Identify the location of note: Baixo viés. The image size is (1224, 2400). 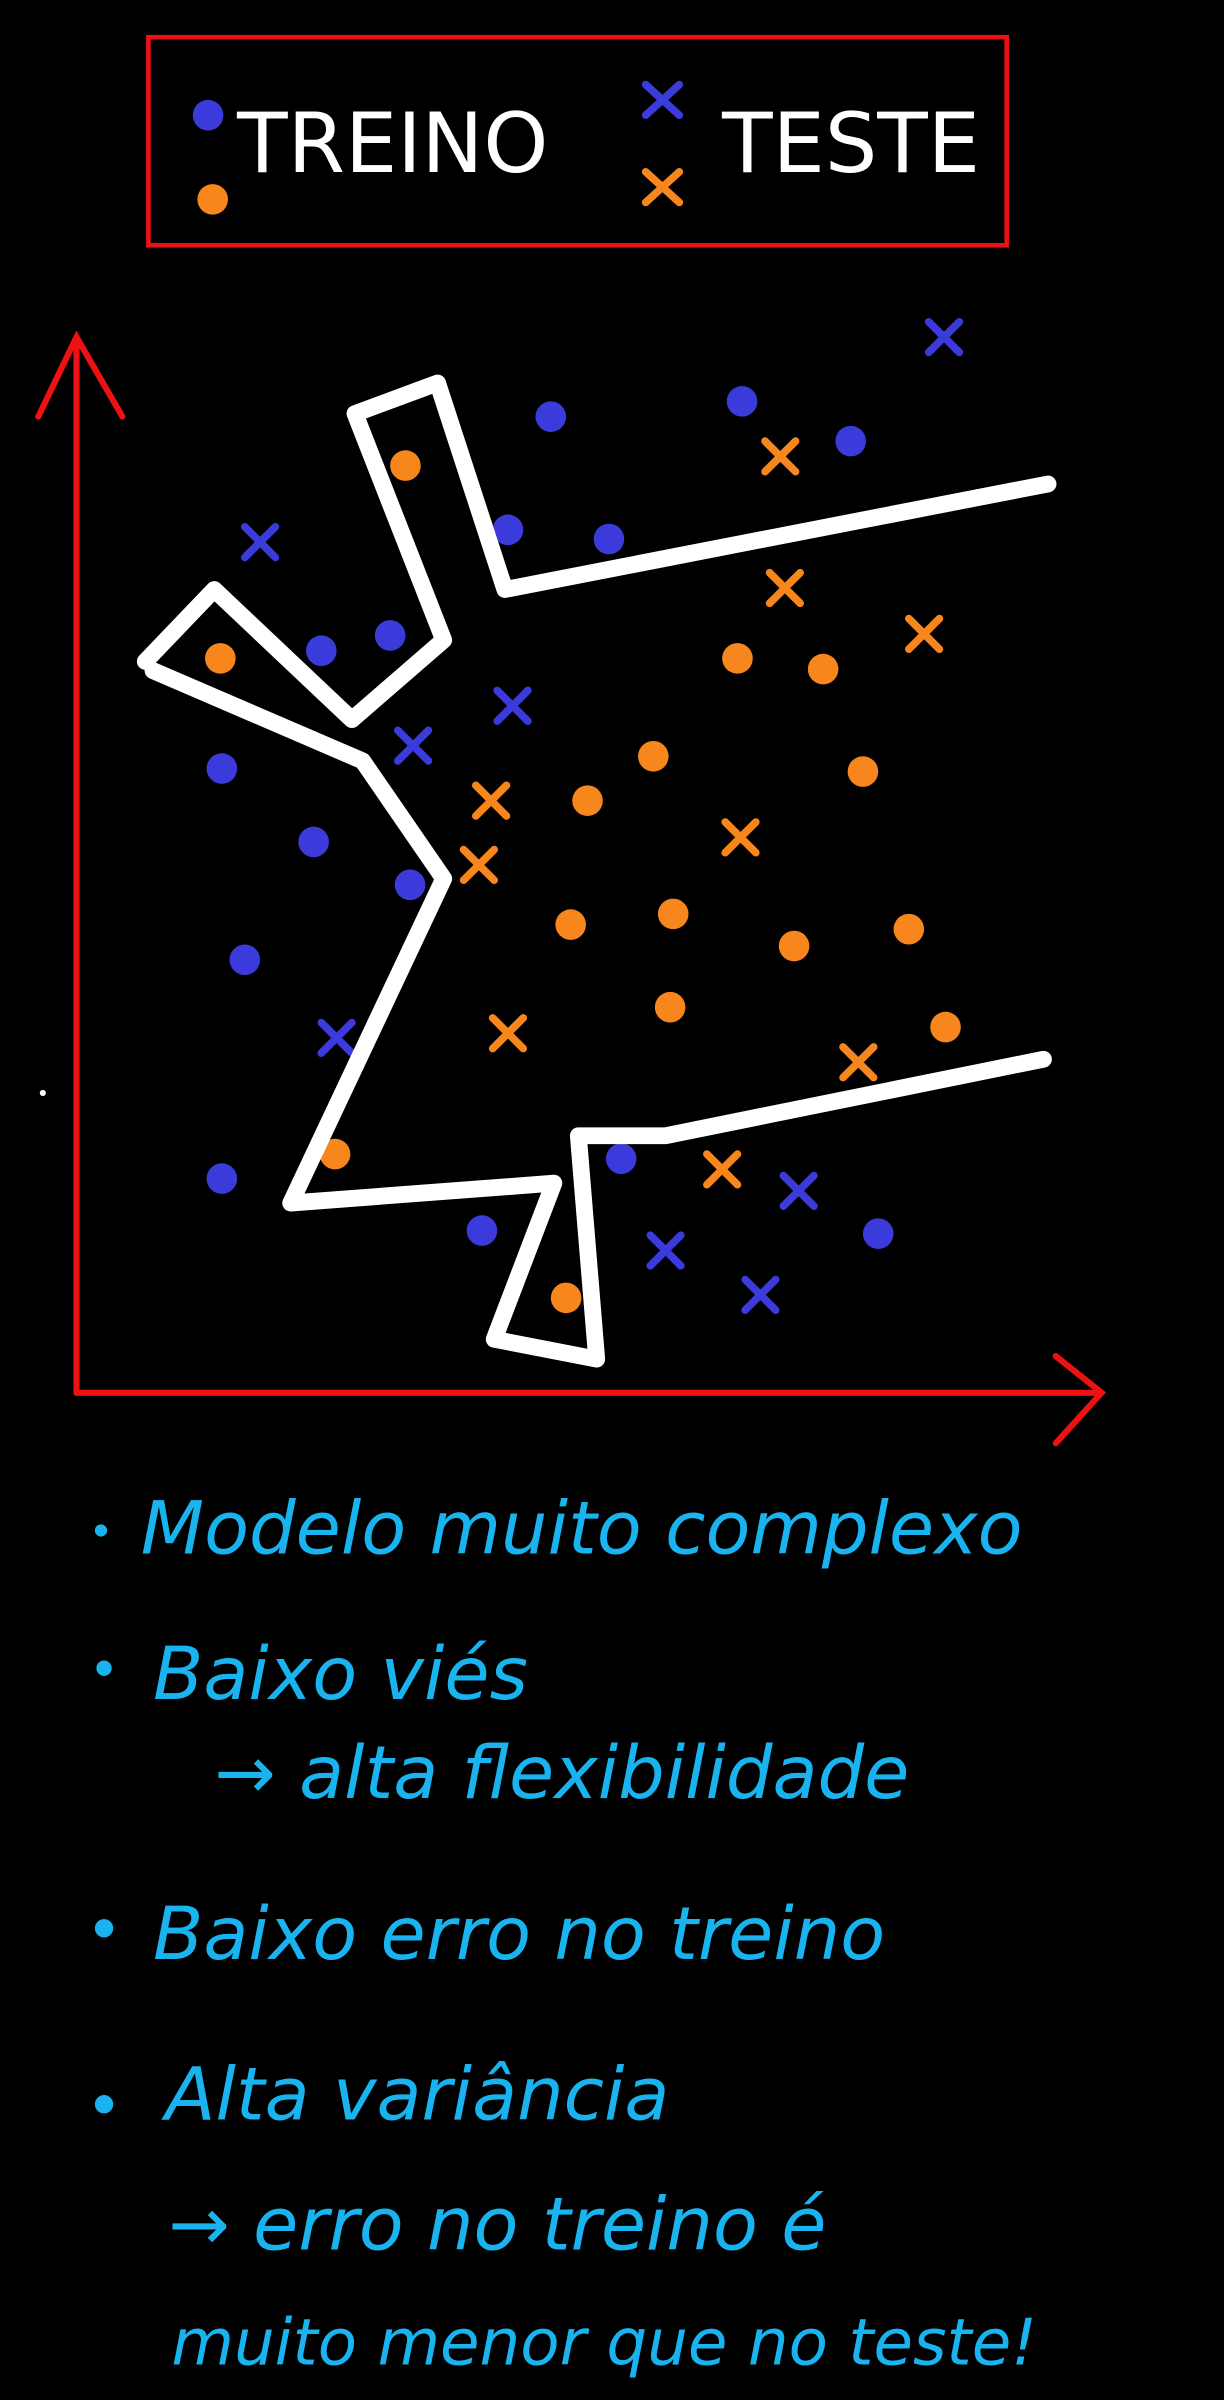
(340, 1674).